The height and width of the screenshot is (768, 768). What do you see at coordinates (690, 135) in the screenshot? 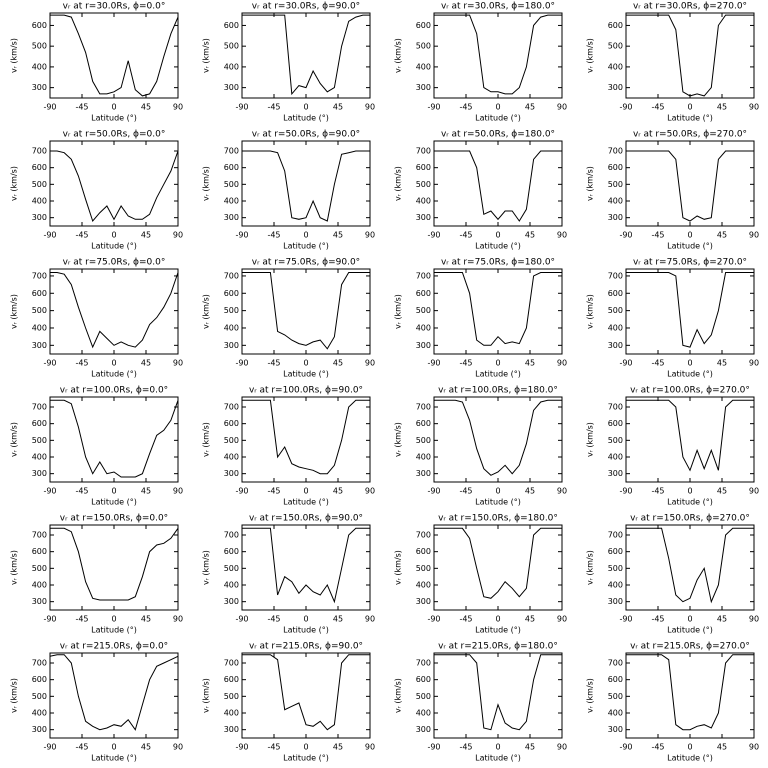
I see `chart-title: vᵣ at r=50.0Rs, ϕ=270.0°` at bounding box center [690, 135].